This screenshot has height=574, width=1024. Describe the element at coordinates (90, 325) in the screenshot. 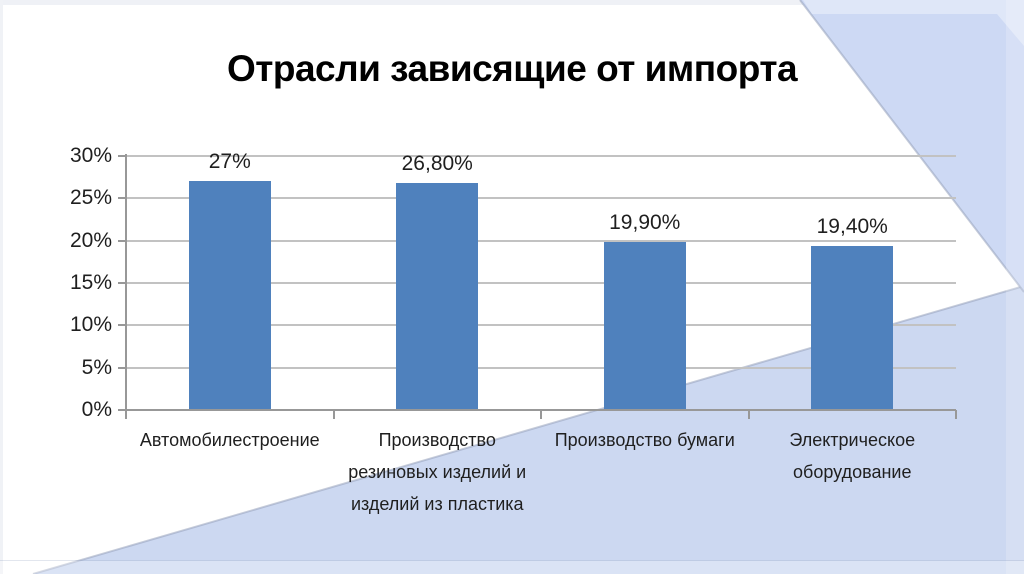

I see `y-axis-tick-label: 10%` at that location.